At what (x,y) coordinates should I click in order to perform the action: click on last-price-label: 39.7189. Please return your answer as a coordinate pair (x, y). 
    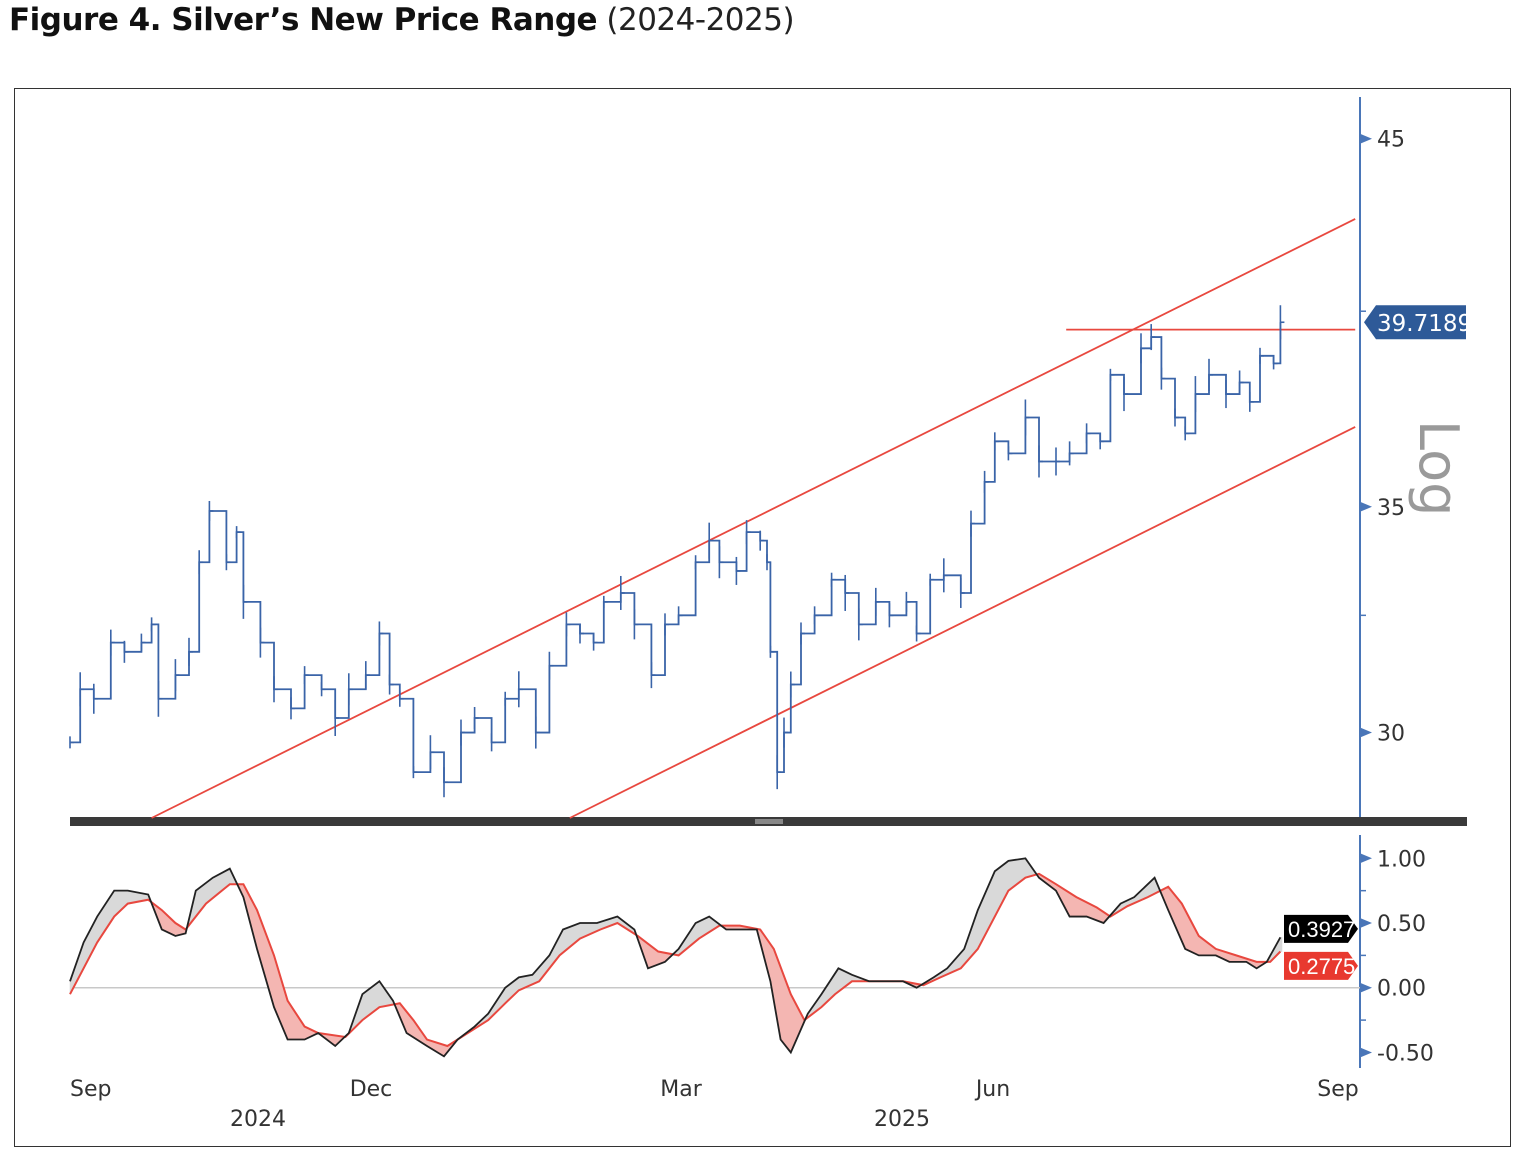
    Looking at the image, I should click on (1424, 324).